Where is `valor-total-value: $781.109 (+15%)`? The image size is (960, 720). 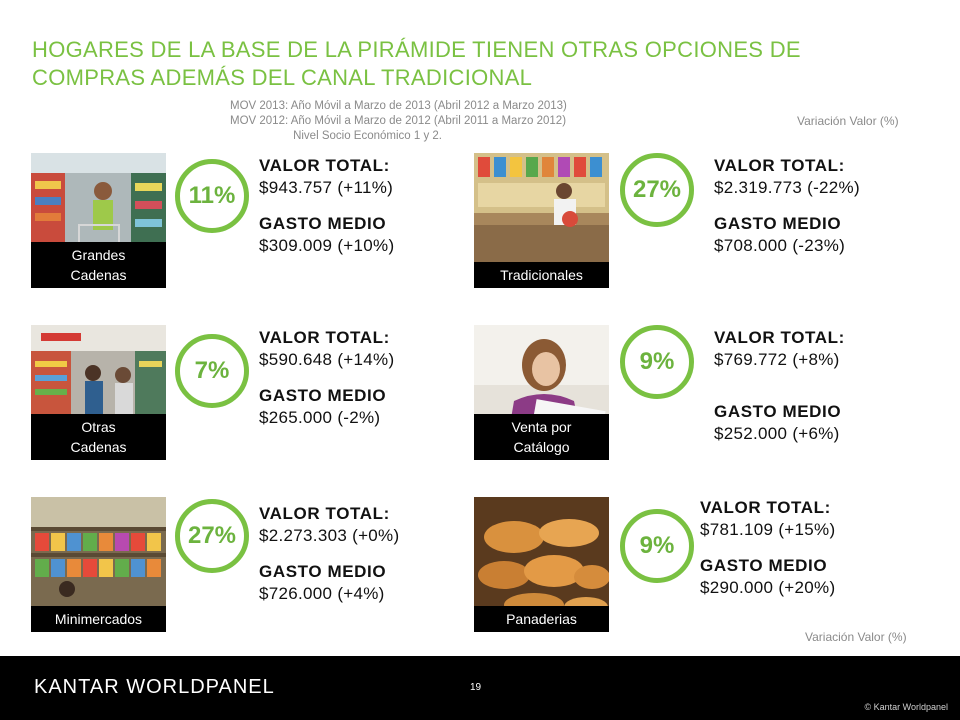
valor-total-value: $781.109 (+15%) is located at coordinates (768, 529).